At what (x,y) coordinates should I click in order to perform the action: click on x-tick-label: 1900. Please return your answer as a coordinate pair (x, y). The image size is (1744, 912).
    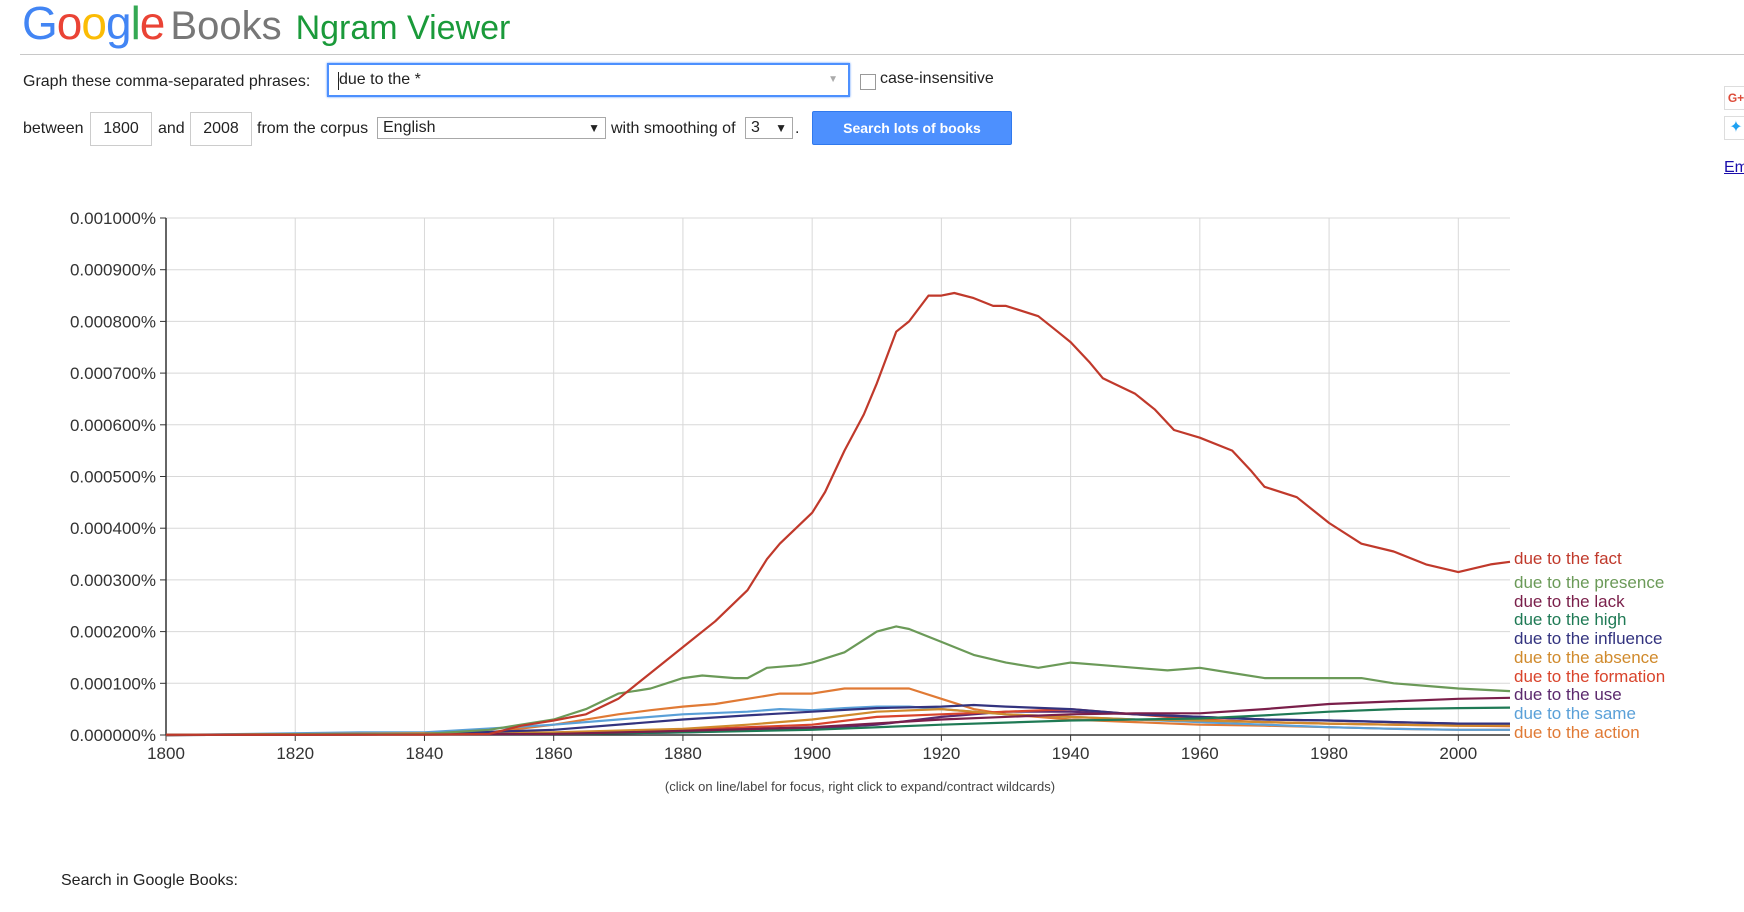
    Looking at the image, I should click on (812, 753).